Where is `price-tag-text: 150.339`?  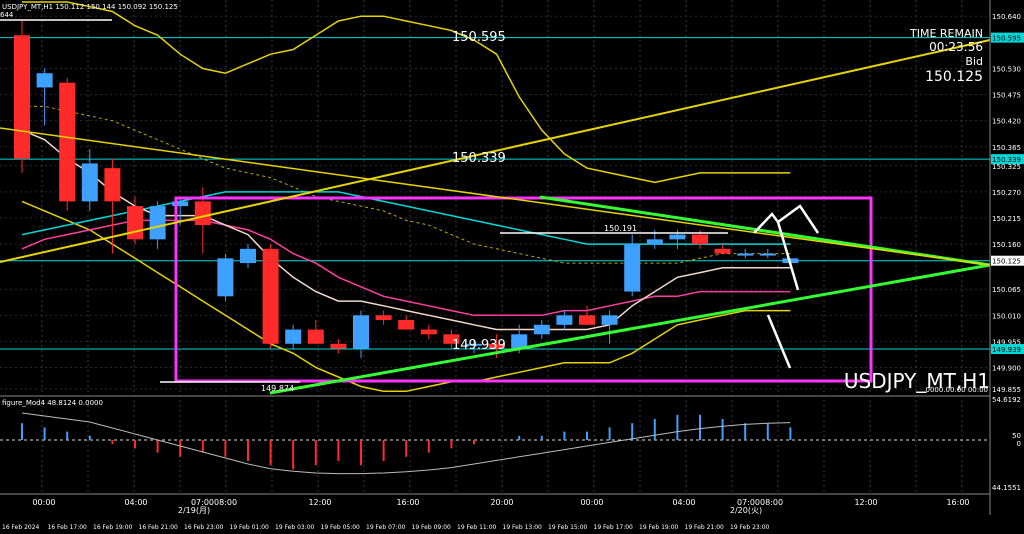 price-tag-text: 150.339 is located at coordinates (1006, 160).